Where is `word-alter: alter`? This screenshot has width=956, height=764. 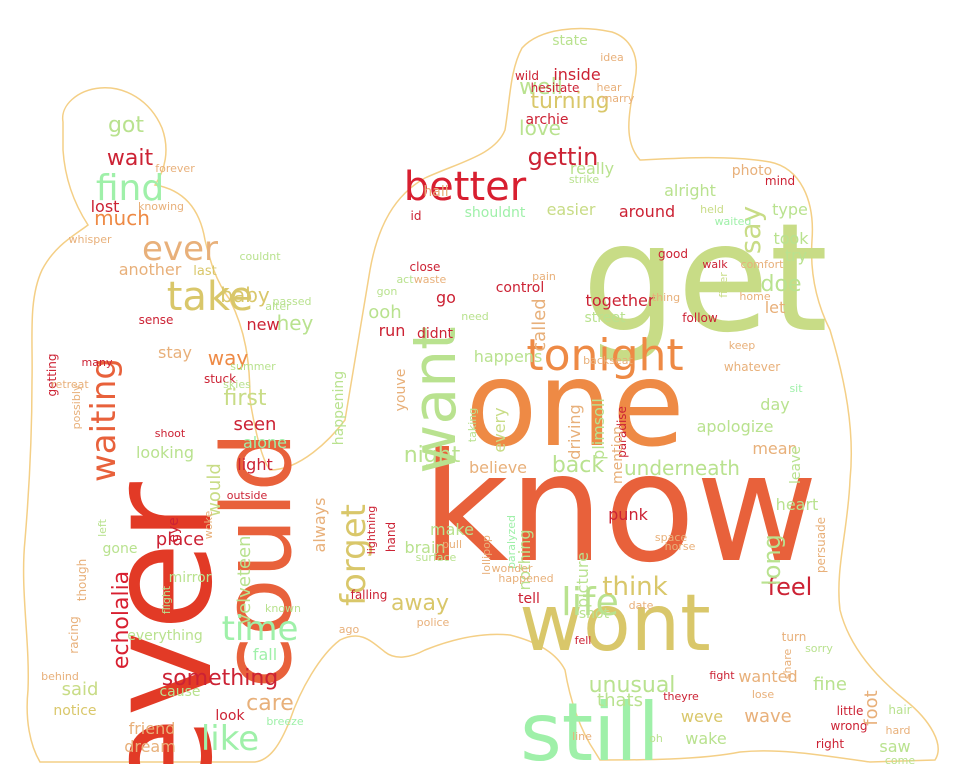 word-alter: alter is located at coordinates (278, 306).